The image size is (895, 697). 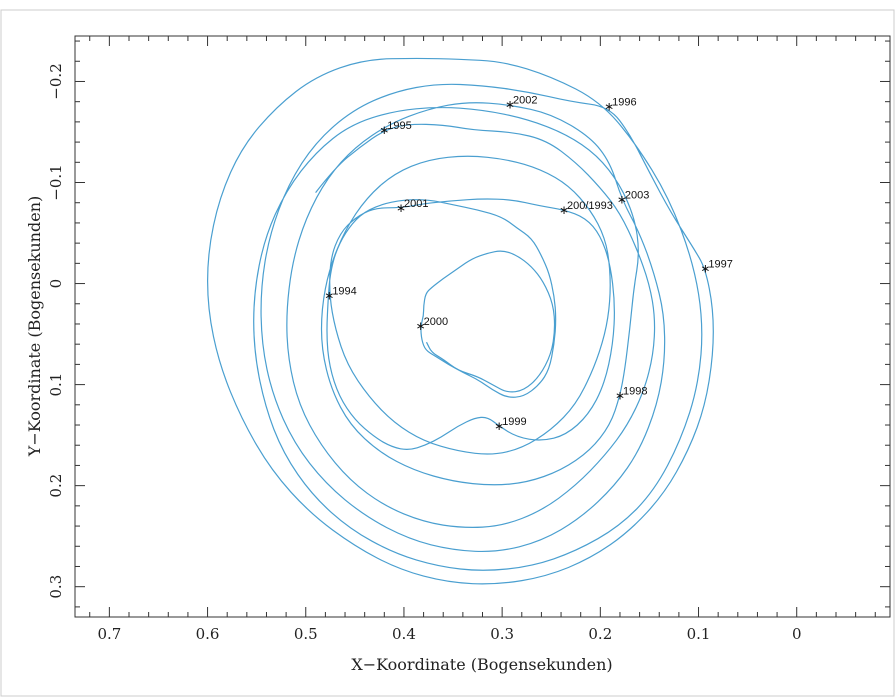 I want to click on y-tick-label: 0, so click(x=56, y=284).